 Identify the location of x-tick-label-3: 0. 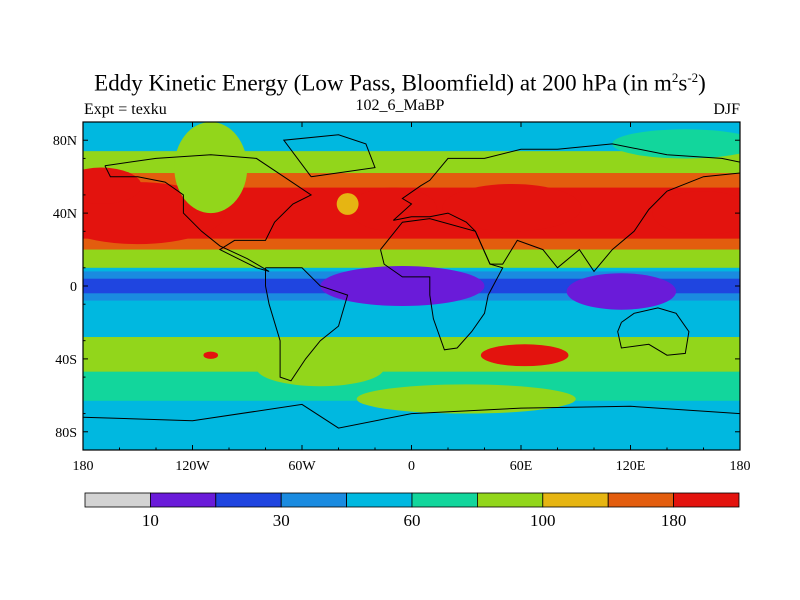
(411, 466).